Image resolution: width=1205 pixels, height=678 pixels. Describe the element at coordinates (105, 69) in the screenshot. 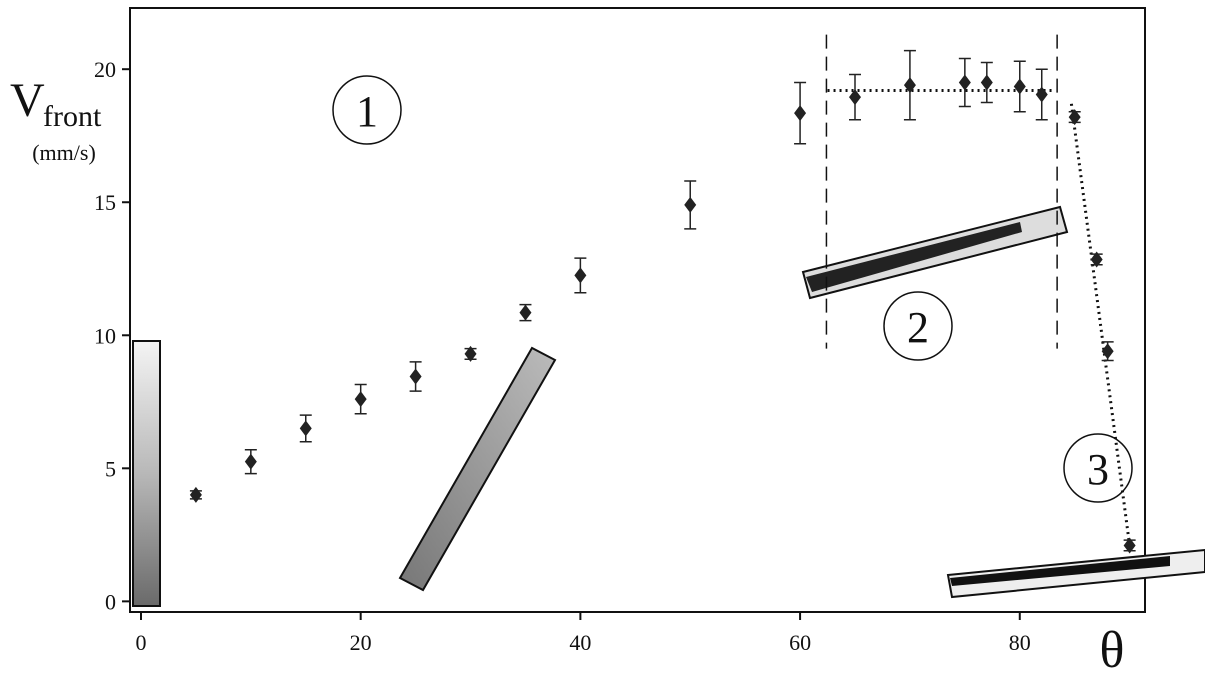

I see `y-tick-label: 20` at that location.